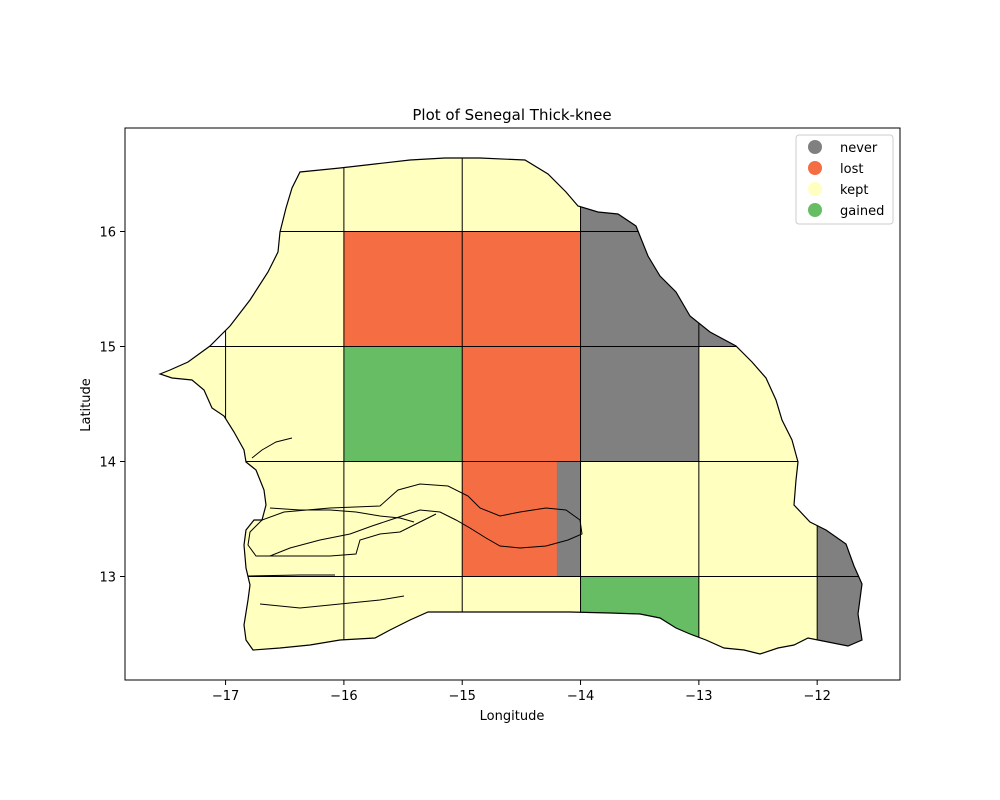 This screenshot has height=800, width=1000. Describe the element at coordinates (815, 168) in the screenshot. I see `legend-marker-lost` at that location.